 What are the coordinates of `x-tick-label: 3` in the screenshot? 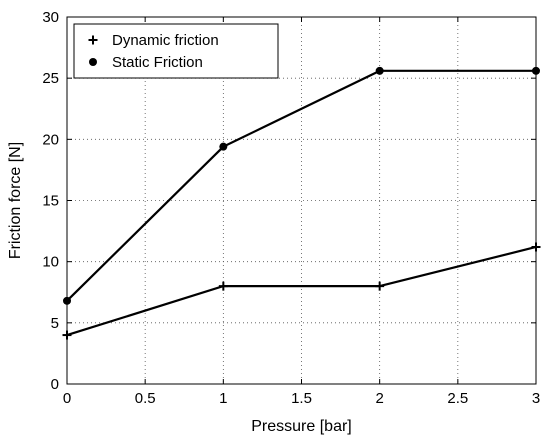 It's located at (536, 398).